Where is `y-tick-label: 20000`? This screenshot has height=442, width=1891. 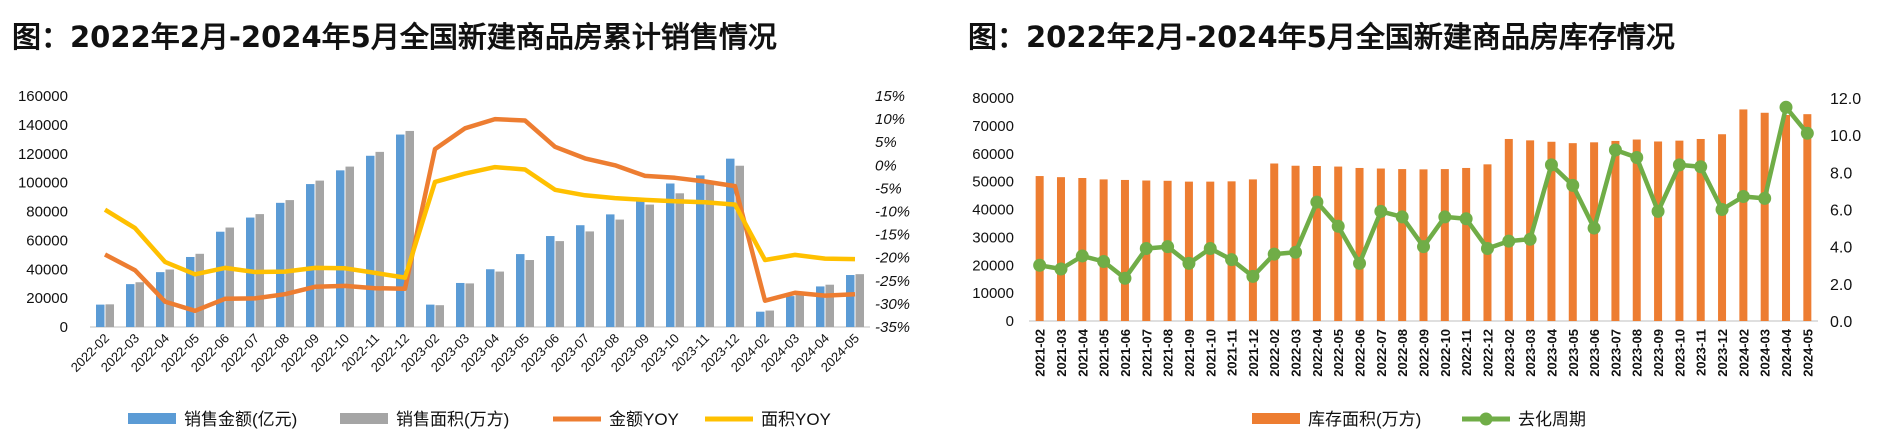
y-tick-label: 20000 is located at coordinates (993, 265).